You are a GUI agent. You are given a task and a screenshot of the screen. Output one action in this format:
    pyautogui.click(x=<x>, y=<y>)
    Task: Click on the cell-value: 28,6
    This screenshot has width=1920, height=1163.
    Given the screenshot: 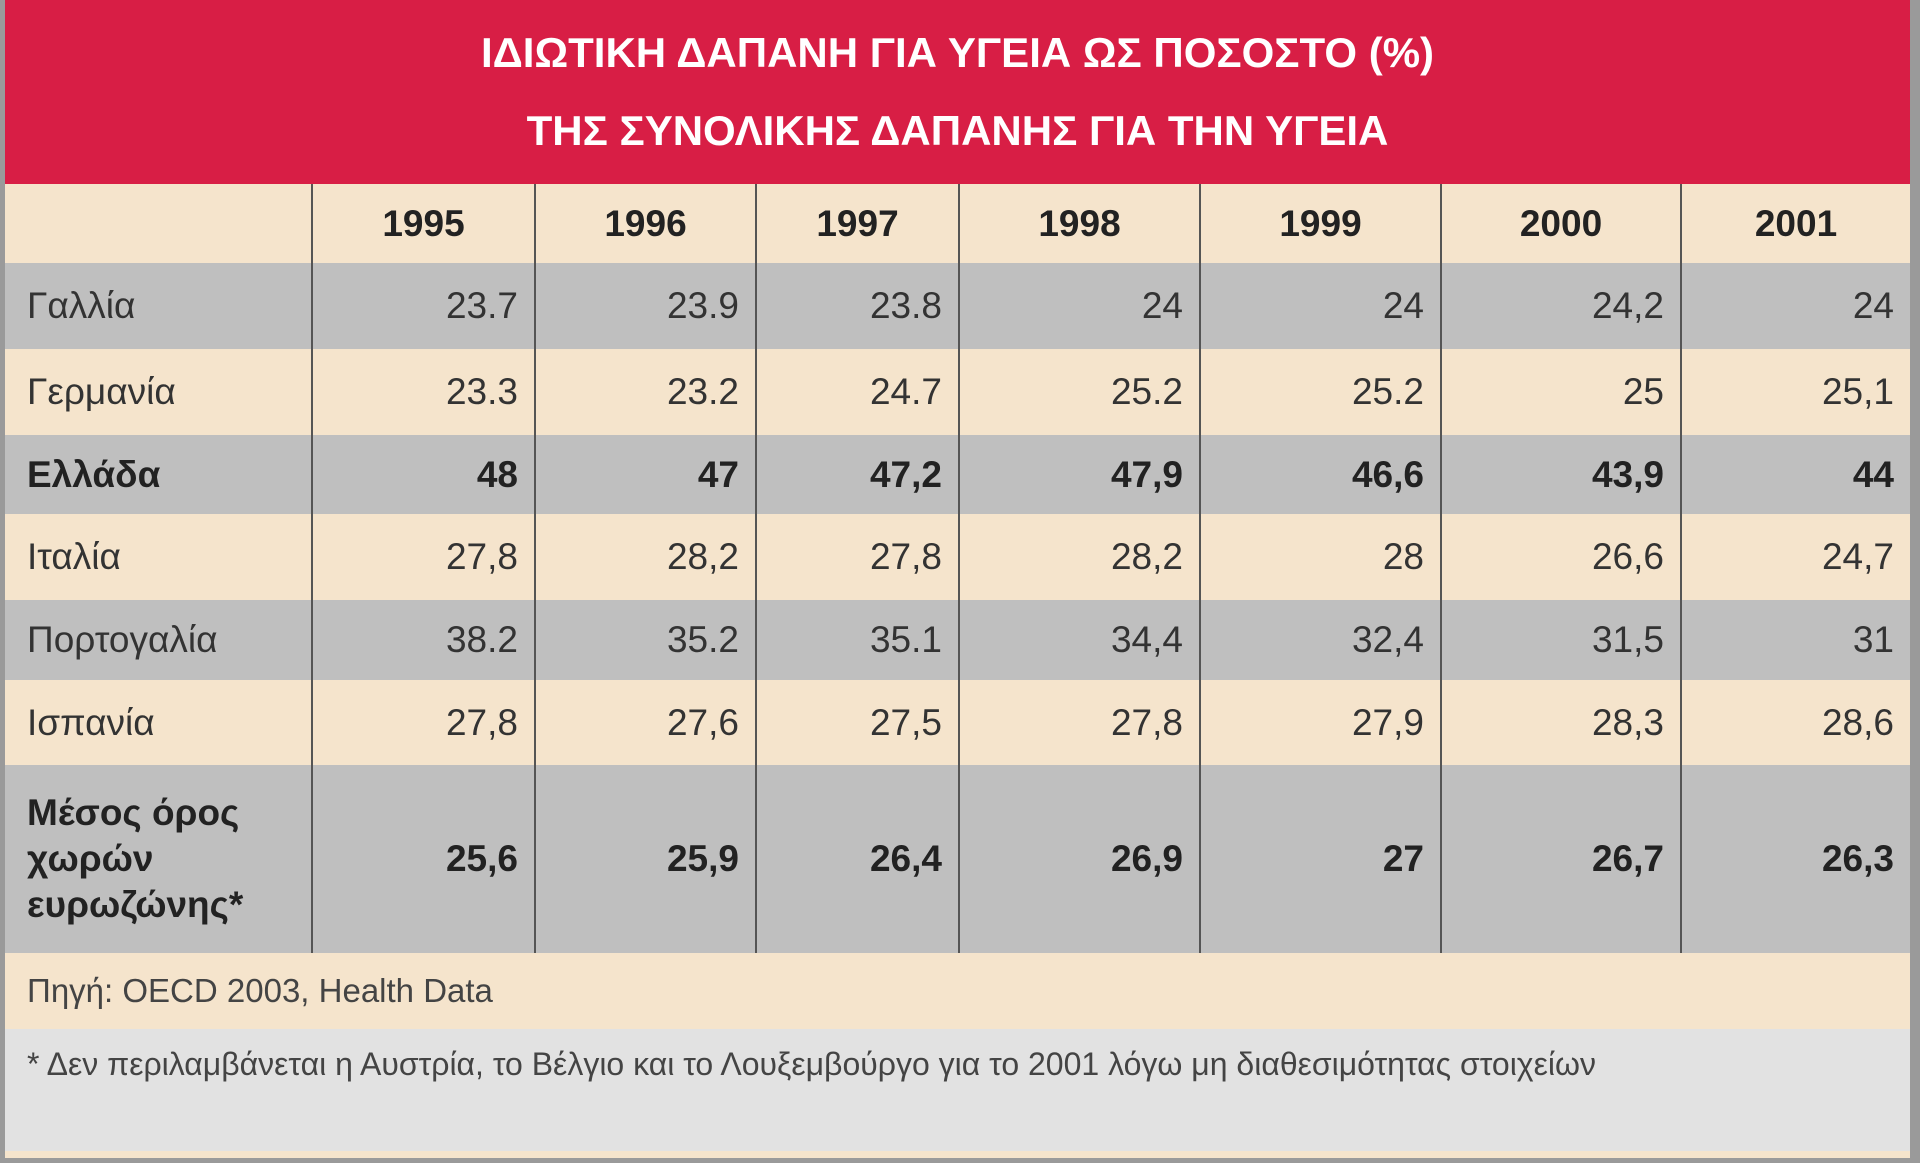 What is the action you would take?
    pyautogui.click(x=1795, y=722)
    